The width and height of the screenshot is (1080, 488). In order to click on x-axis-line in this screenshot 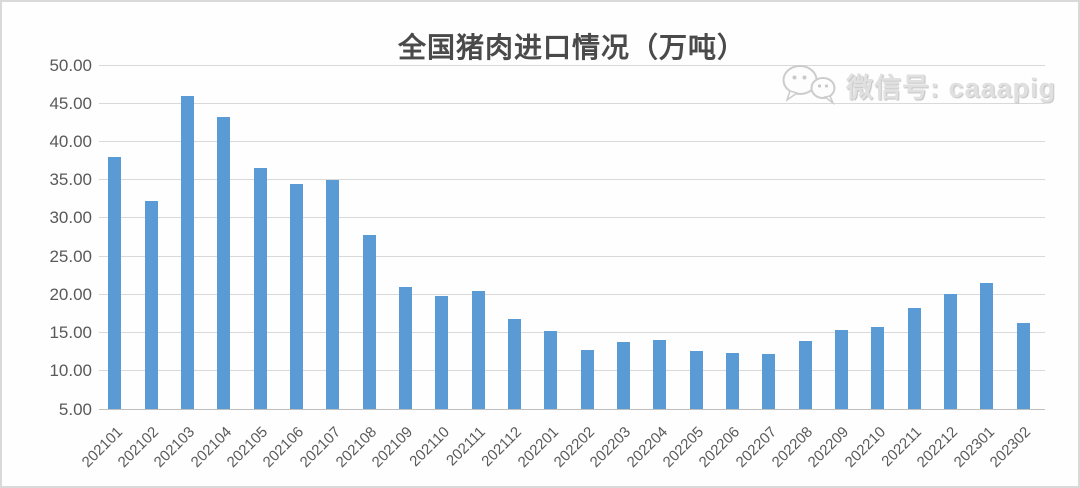, I will do `click(572, 409)`.